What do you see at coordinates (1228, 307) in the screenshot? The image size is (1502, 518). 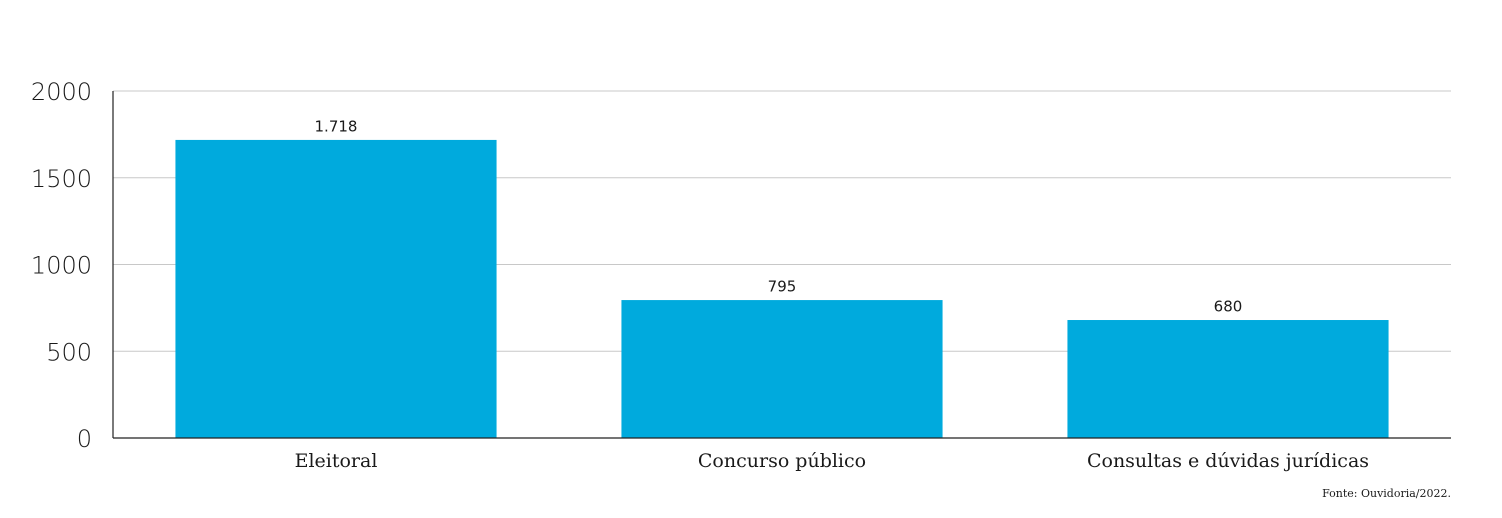 I see `value-label: 680` at bounding box center [1228, 307].